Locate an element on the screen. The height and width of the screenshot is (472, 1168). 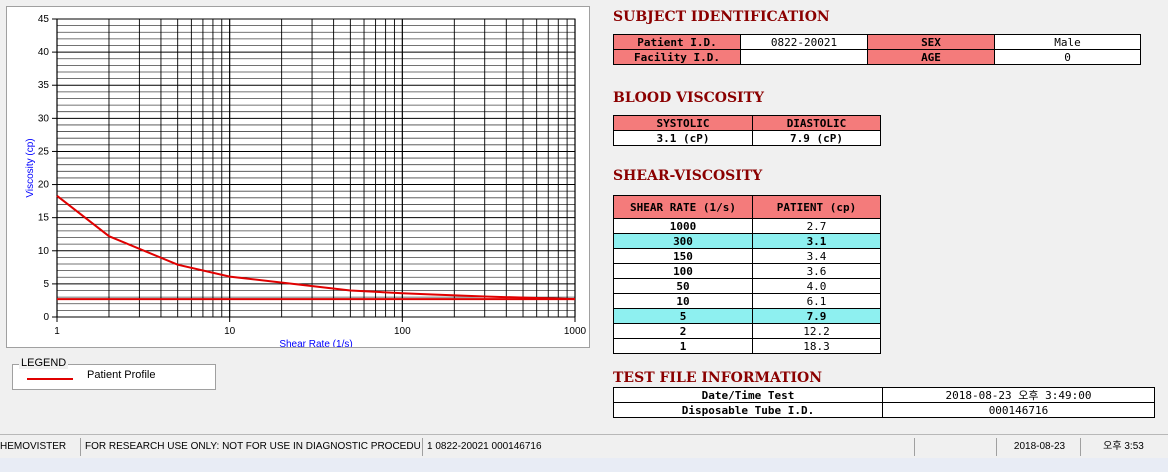
table-row: 50 4.0 is located at coordinates (747, 286).